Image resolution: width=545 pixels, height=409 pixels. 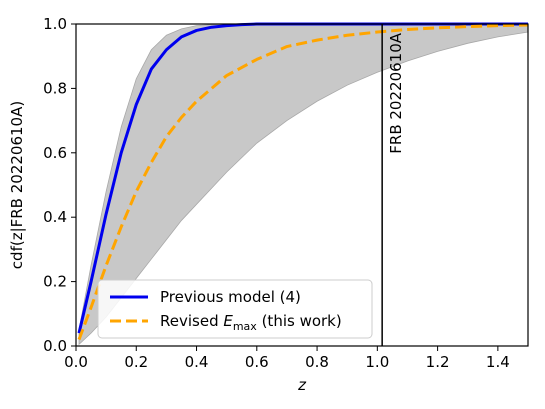 I want to click on y-tick-label: 0.0, so click(x=55, y=346).